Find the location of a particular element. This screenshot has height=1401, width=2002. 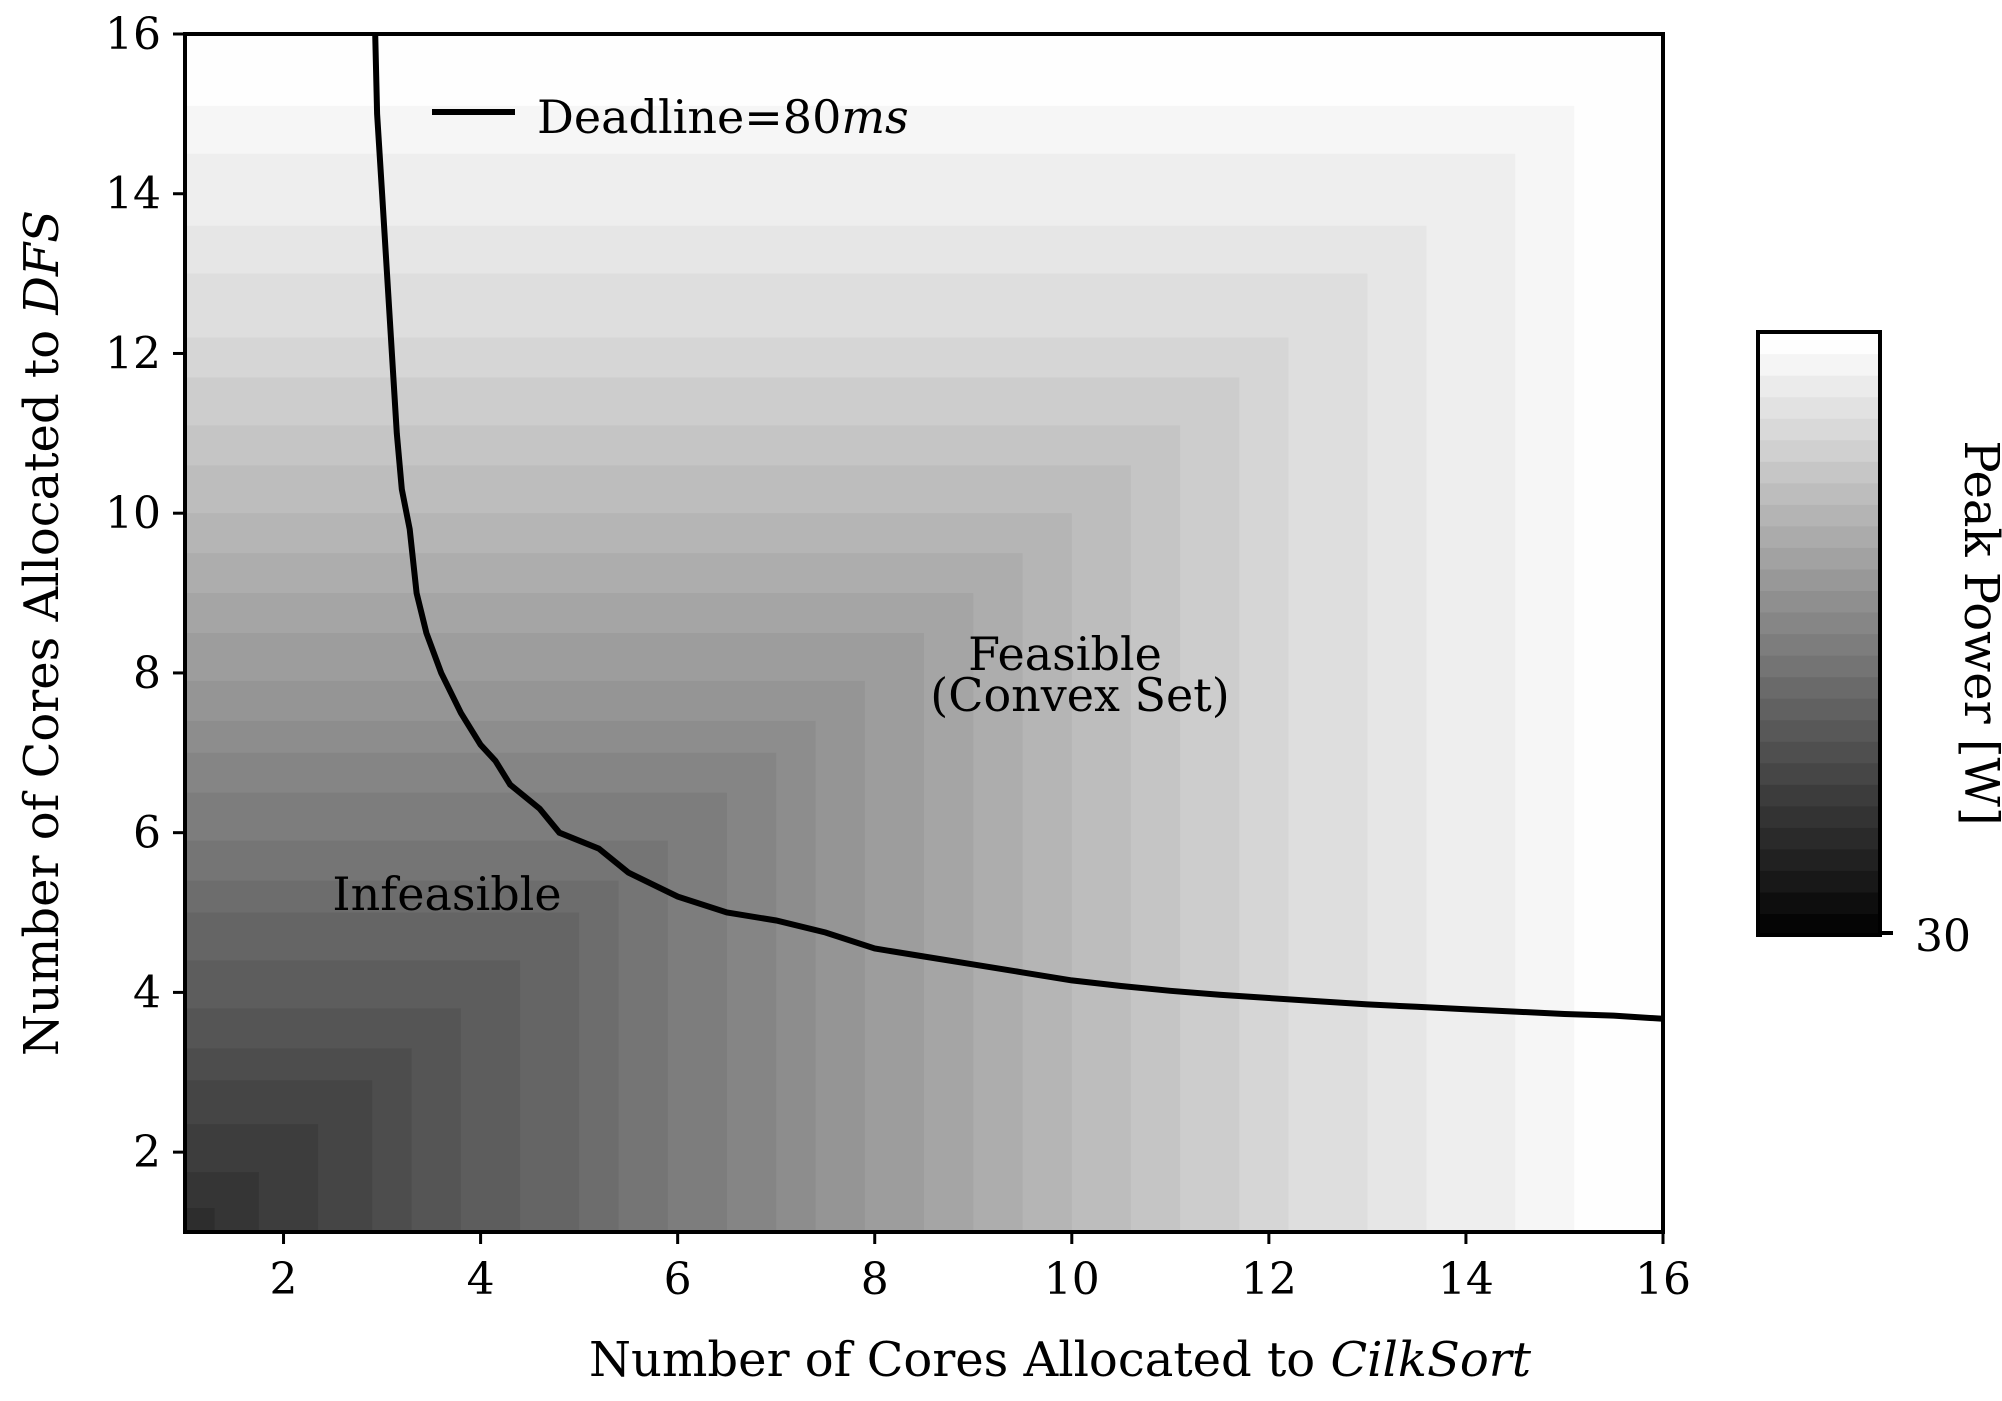

x-axis-label: Number of Cores Allocated to CilkSort is located at coordinates (1060, 1360).